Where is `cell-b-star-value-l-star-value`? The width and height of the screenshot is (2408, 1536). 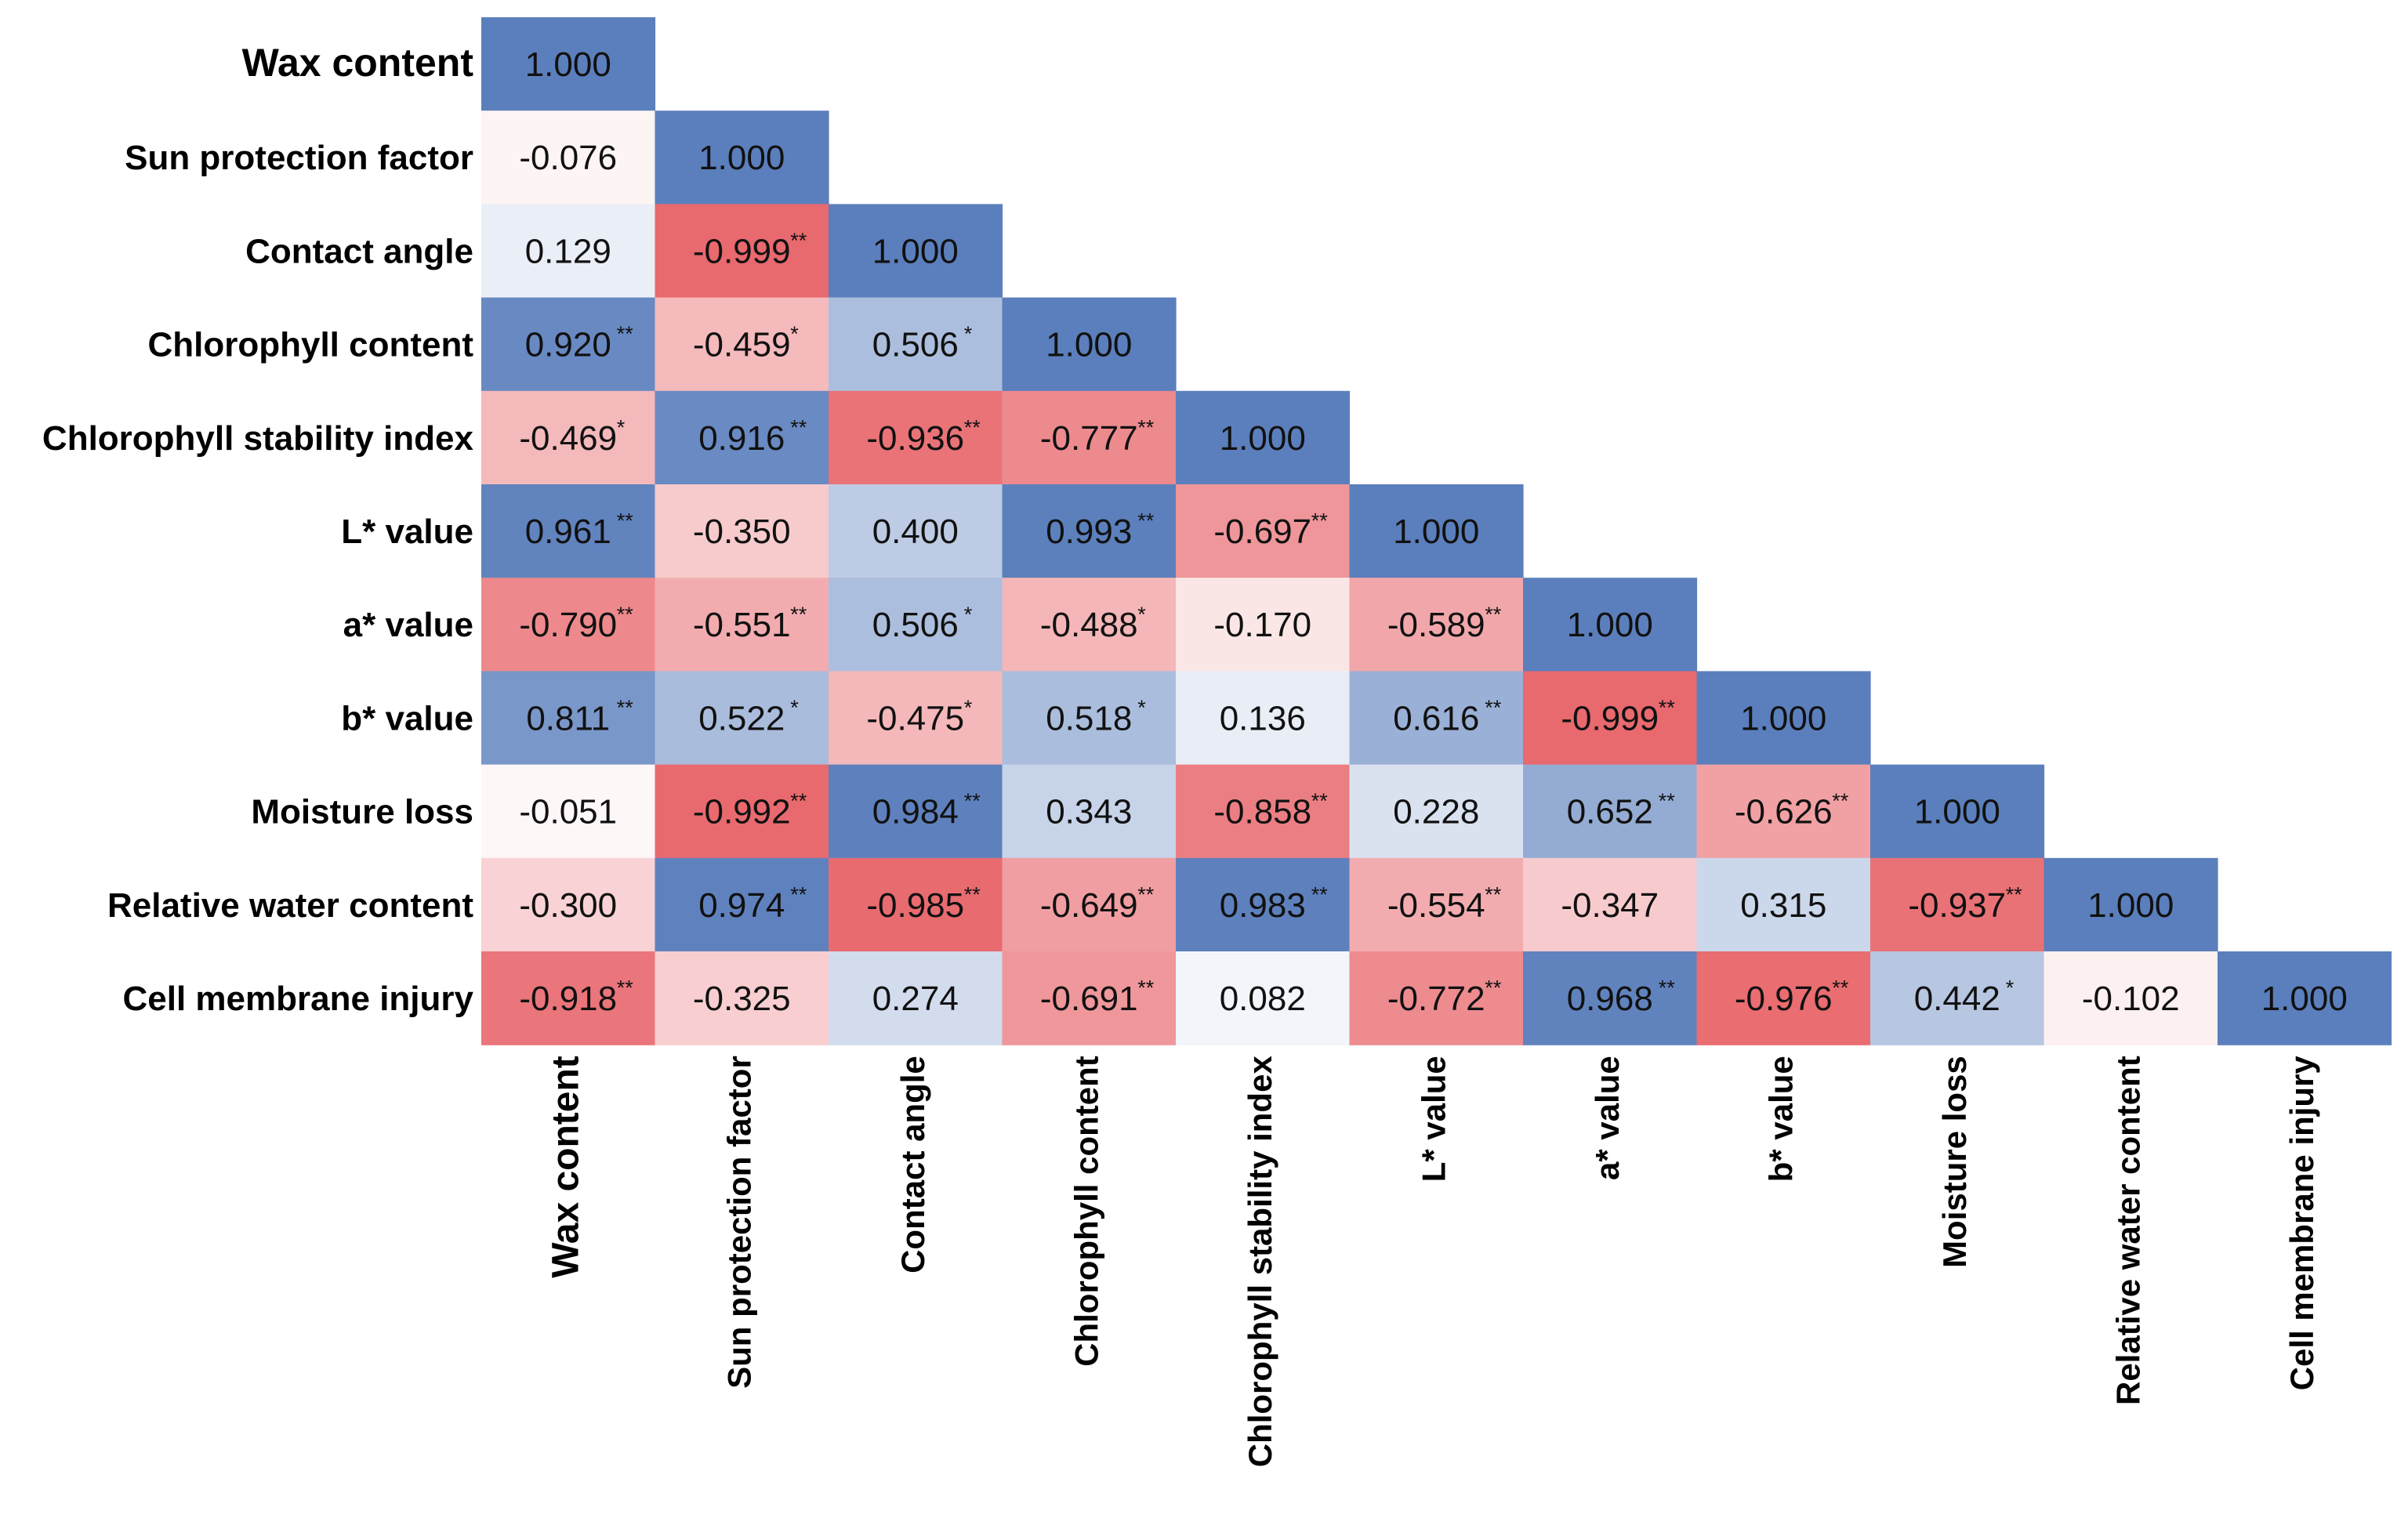 cell-b-star-value-l-star-value is located at coordinates (1436, 718).